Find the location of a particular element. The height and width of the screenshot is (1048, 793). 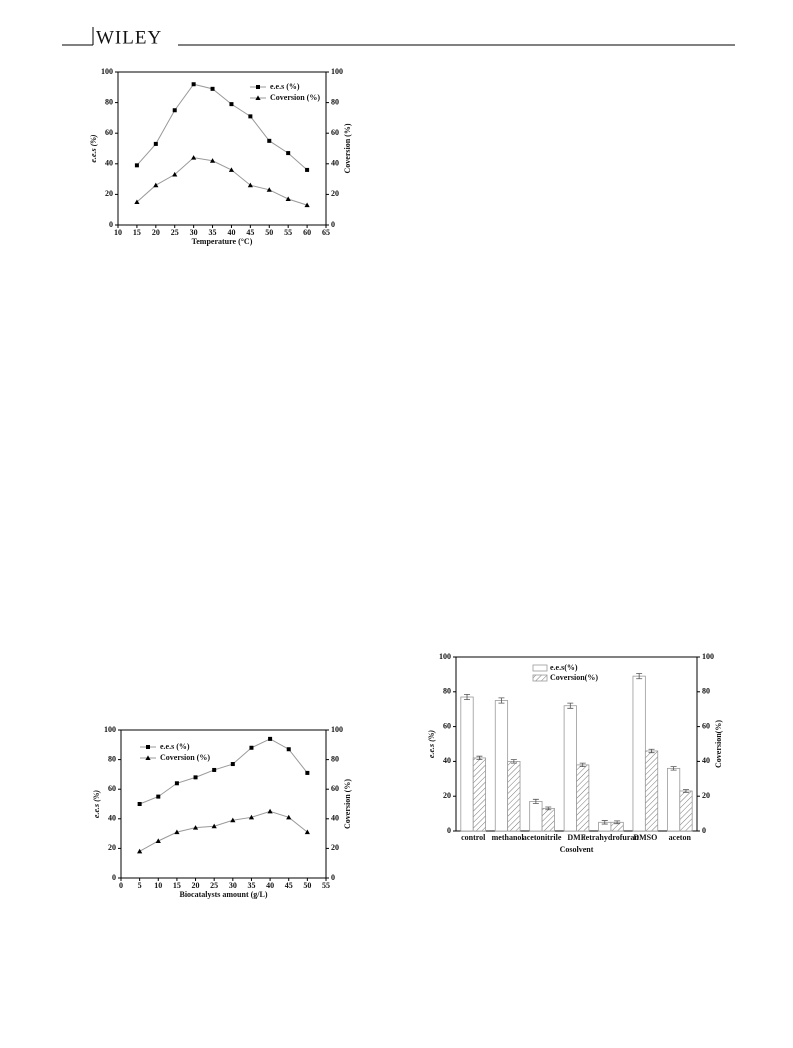

legend-label: e.e.s(%) is located at coordinates (564, 667).